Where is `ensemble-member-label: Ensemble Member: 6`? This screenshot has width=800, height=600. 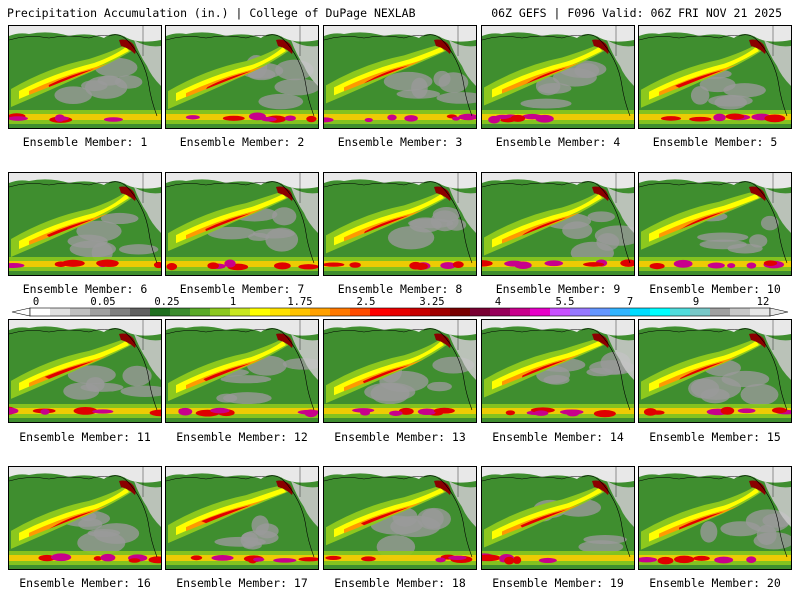
ensemble-member-label: Ensemble Member: 6 is located at coordinates (85, 289).